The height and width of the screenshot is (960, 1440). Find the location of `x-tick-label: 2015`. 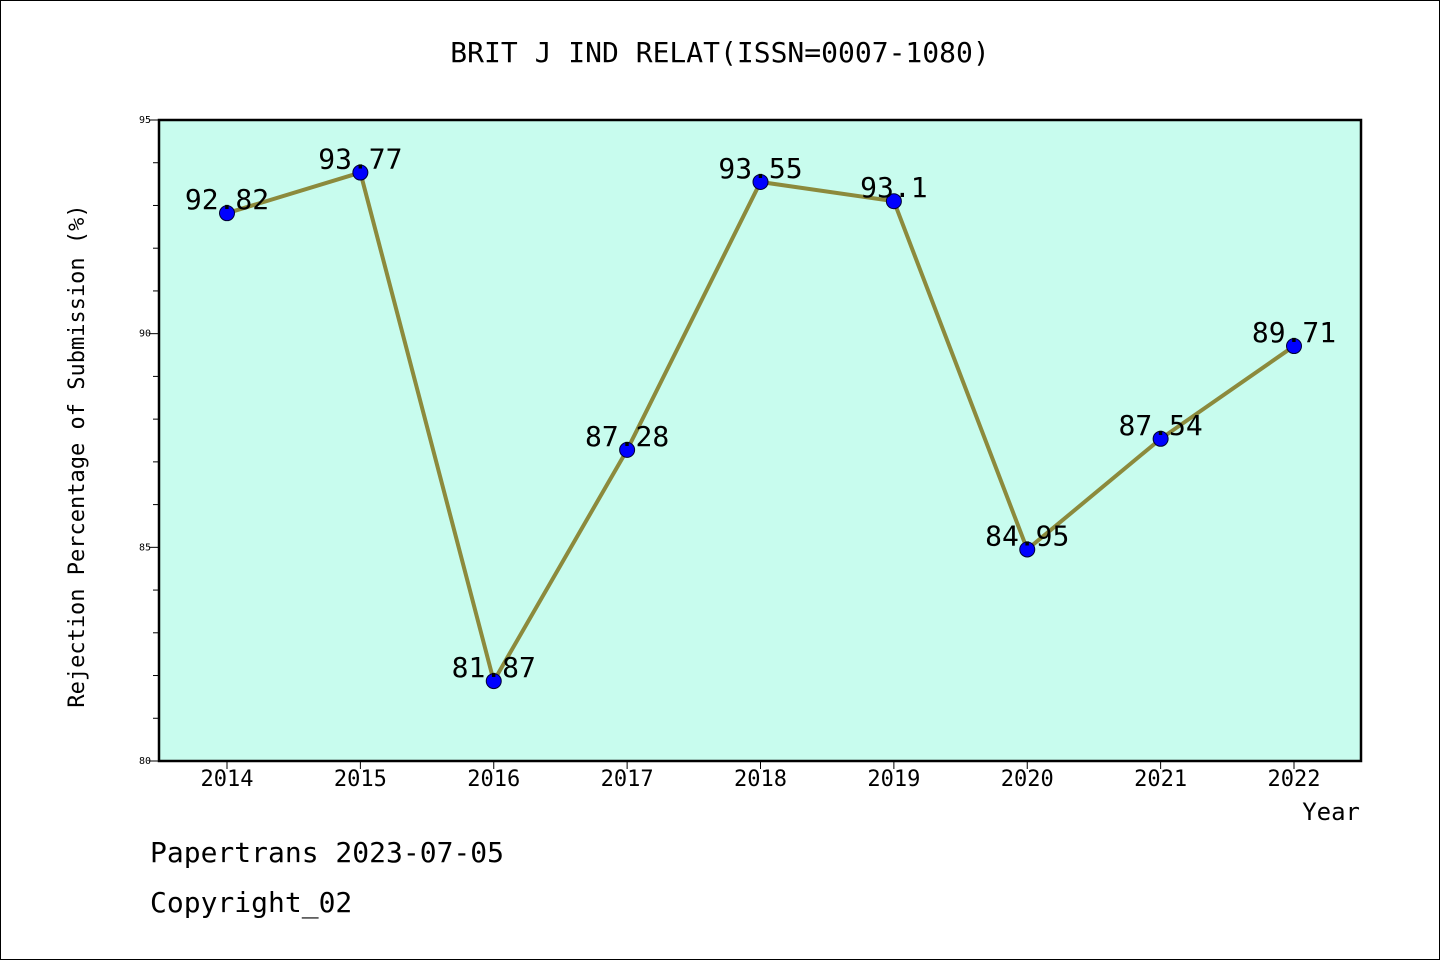

x-tick-label: 2015 is located at coordinates (360, 779).